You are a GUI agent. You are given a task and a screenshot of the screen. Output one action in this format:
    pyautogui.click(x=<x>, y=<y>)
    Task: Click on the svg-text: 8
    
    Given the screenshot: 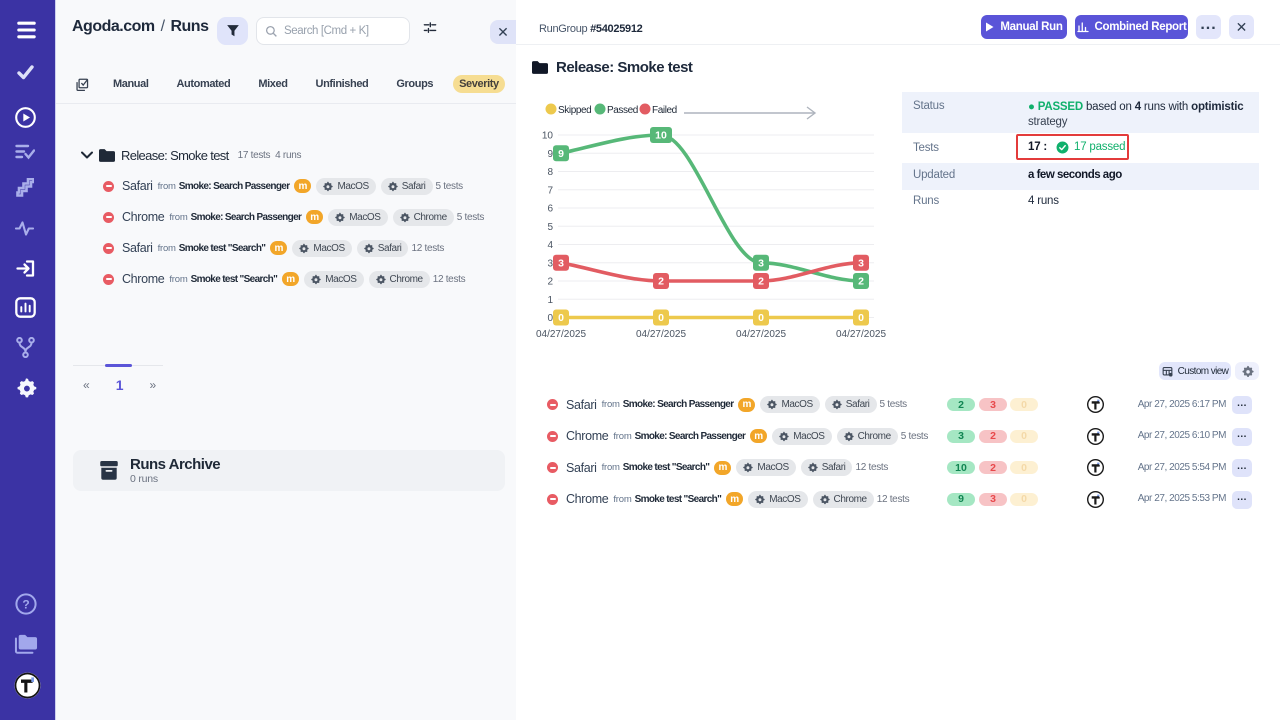 What is the action you would take?
    pyautogui.click(x=550, y=172)
    